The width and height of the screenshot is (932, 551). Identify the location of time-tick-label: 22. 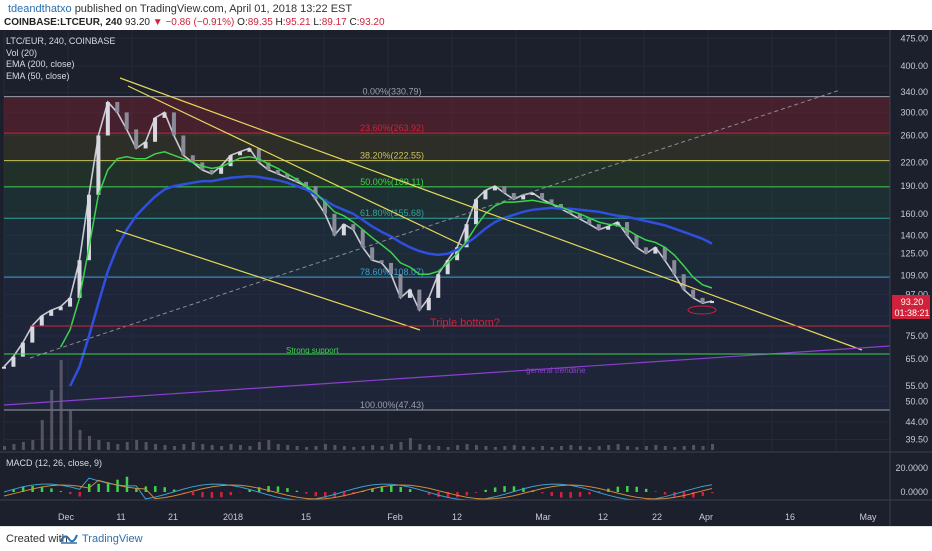
(657, 517).